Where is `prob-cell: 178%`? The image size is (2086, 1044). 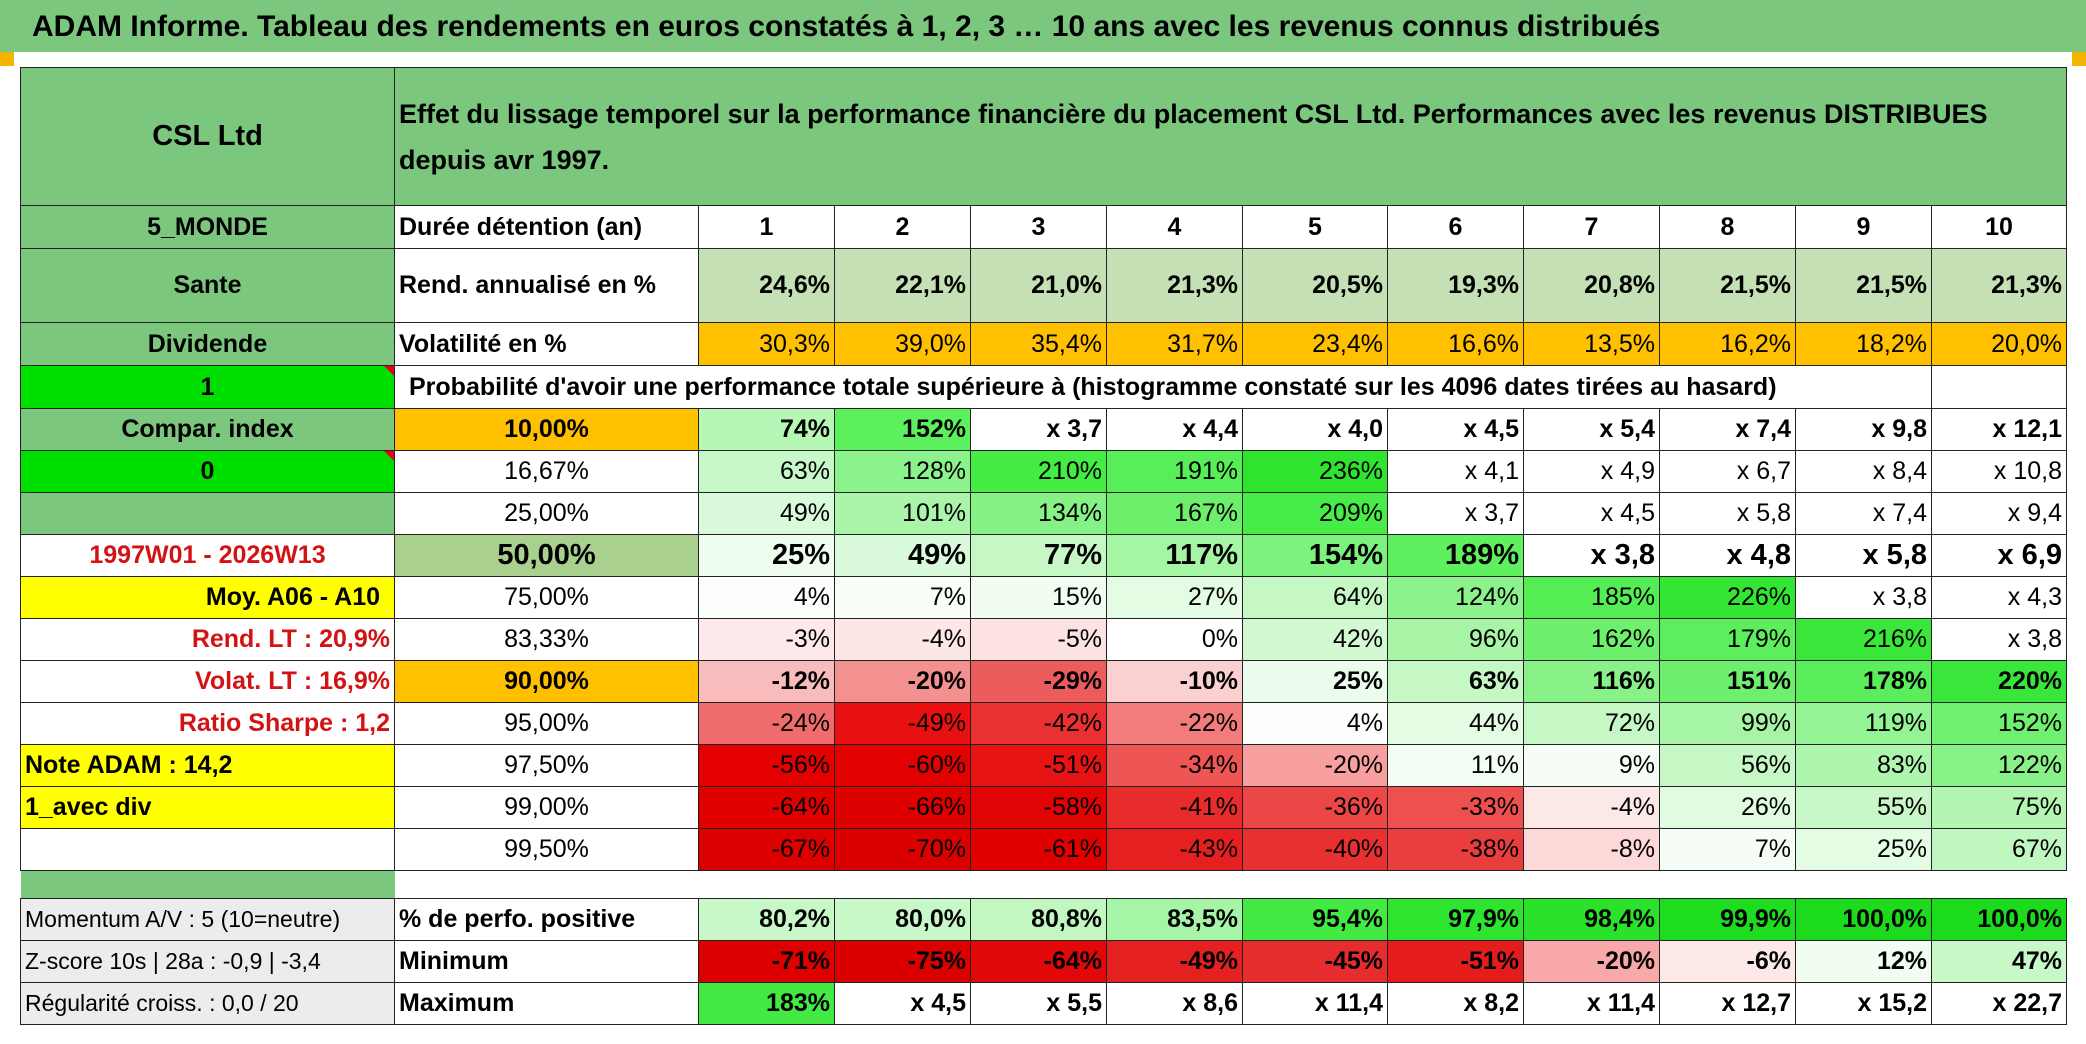
prob-cell: 178% is located at coordinates (1863, 681).